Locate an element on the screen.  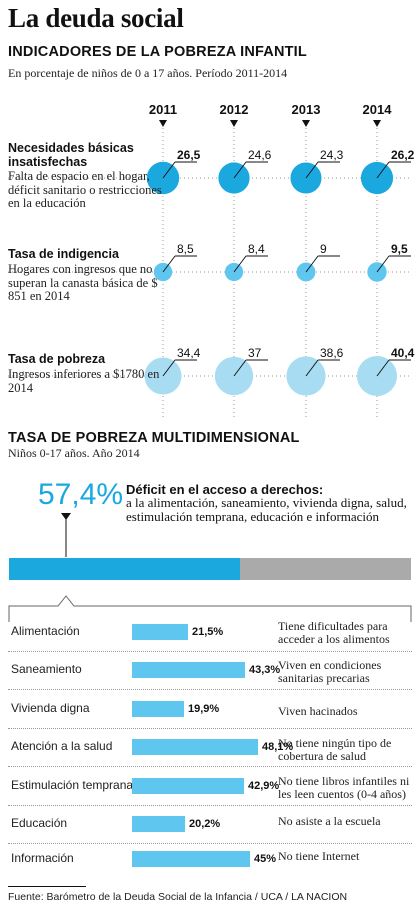
bubble-value-label: 26,5 is located at coordinates (189, 155).